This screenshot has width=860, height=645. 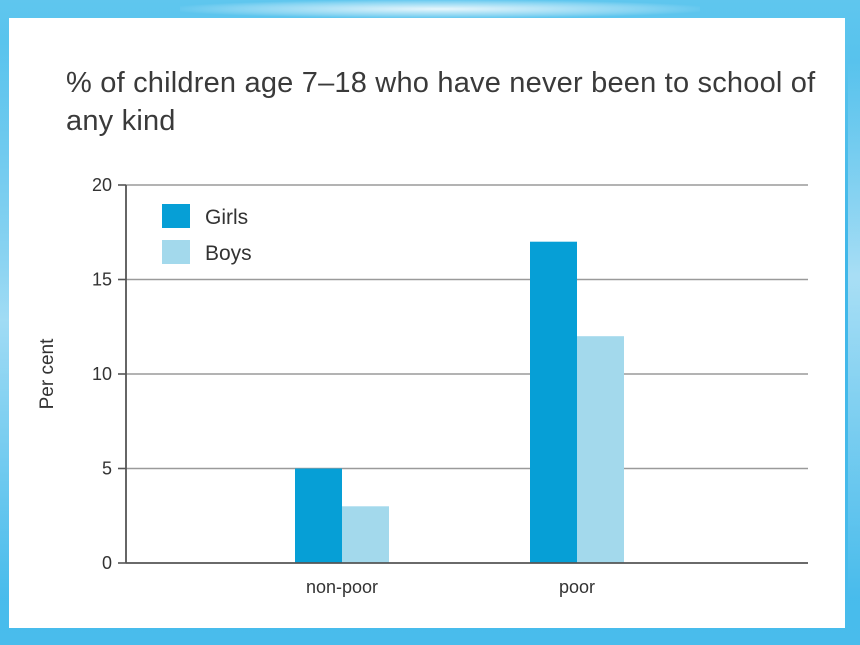 What do you see at coordinates (207, 234) in the screenshot?
I see `legend: Girls Boys` at bounding box center [207, 234].